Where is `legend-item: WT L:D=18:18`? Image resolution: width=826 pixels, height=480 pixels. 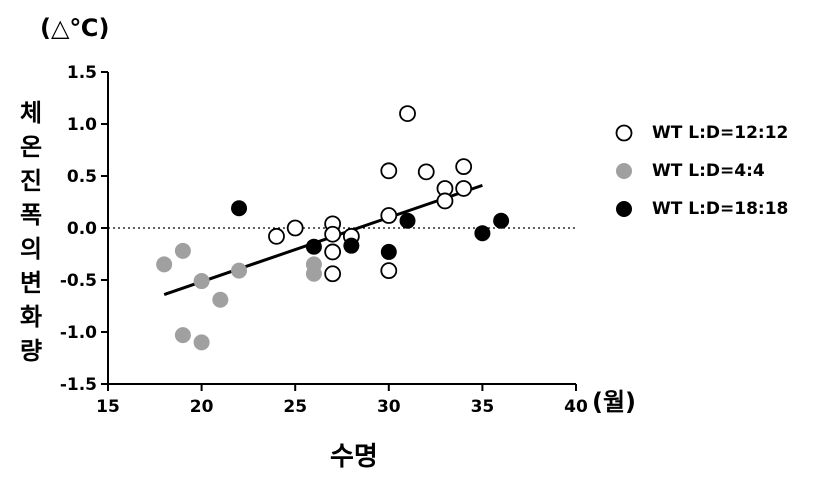 legend-item: WT L:D=18:18 is located at coordinates (701, 209).